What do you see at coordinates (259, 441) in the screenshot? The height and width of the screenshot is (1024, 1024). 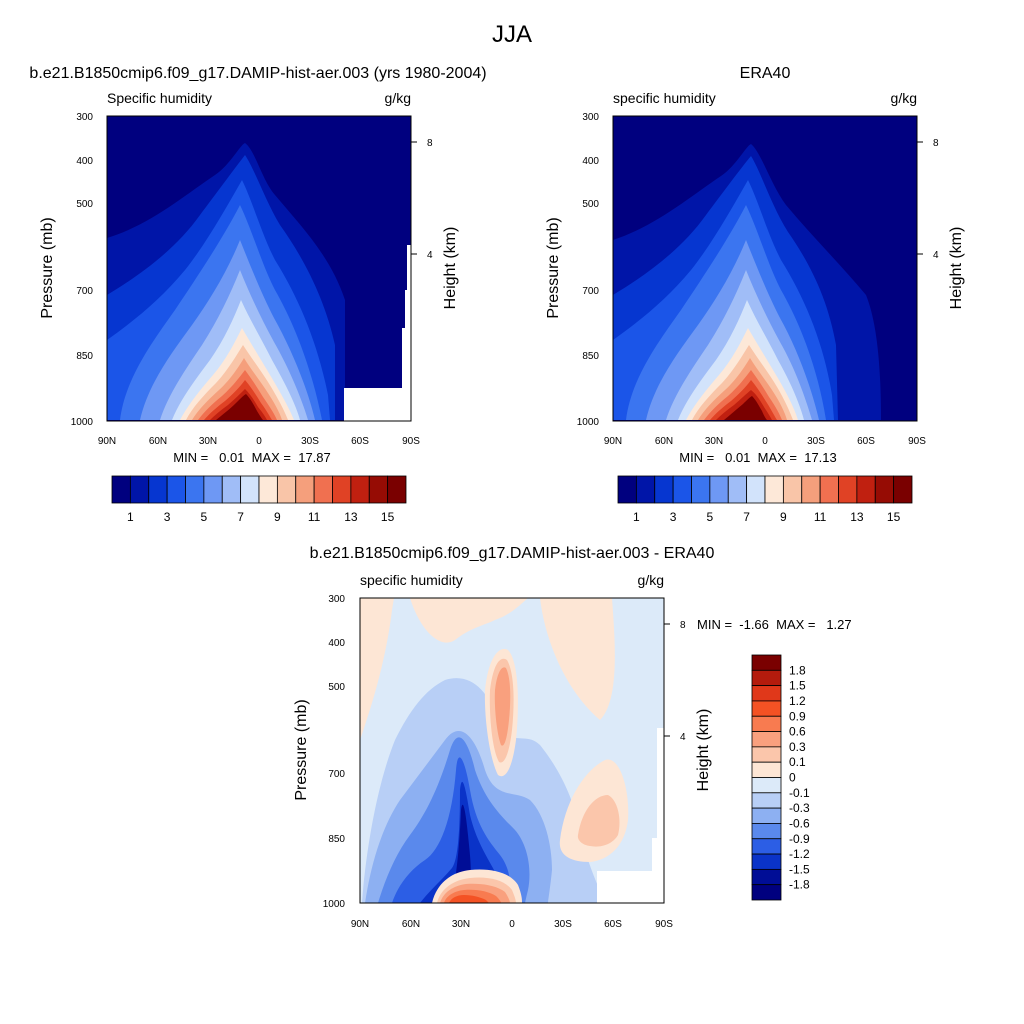 I see `x-tick-label: 0` at bounding box center [259, 441].